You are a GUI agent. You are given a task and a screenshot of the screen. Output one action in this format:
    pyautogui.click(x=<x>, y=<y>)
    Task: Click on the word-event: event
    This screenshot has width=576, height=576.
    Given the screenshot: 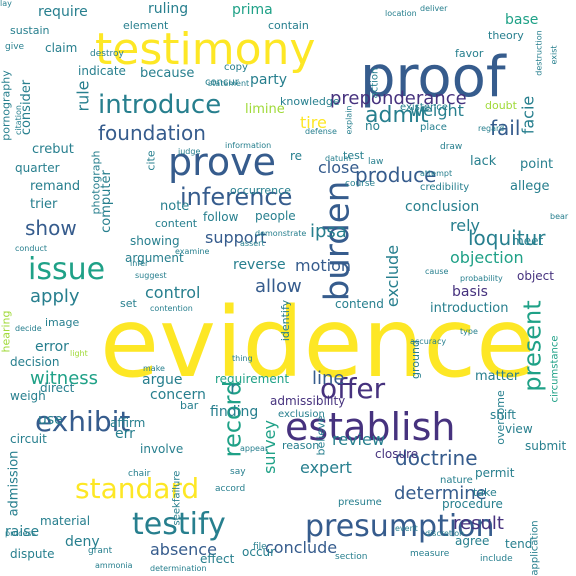 What is the action you would take?
    pyautogui.click(x=406, y=528)
    